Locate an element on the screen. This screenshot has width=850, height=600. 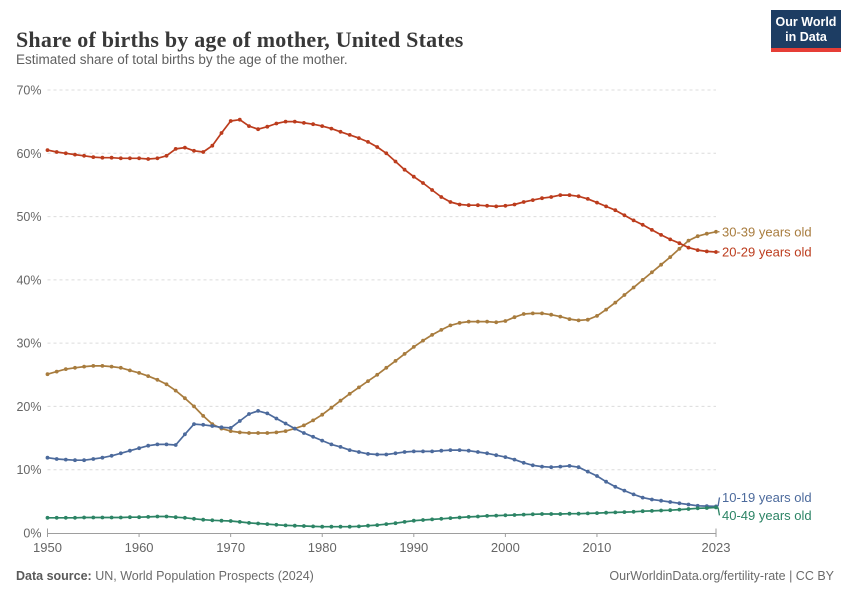
y-tick-label: 50% is located at coordinates (28, 217).